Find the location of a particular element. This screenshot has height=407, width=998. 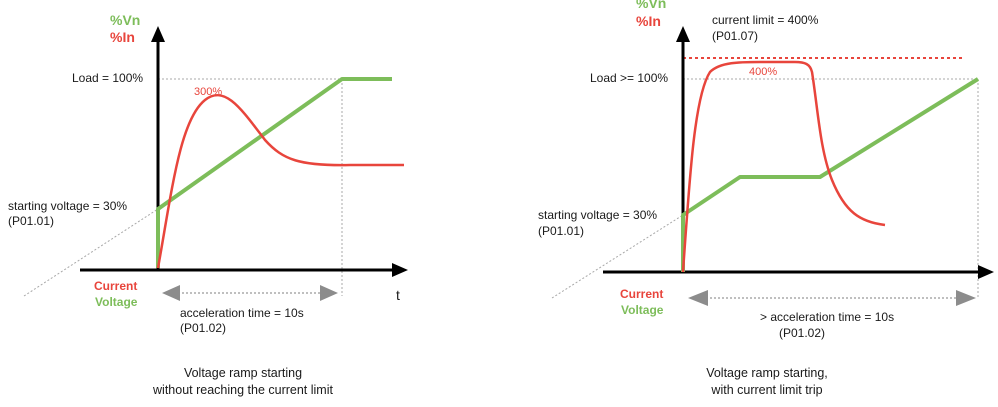

right-peak-label: 400% is located at coordinates (763, 72).